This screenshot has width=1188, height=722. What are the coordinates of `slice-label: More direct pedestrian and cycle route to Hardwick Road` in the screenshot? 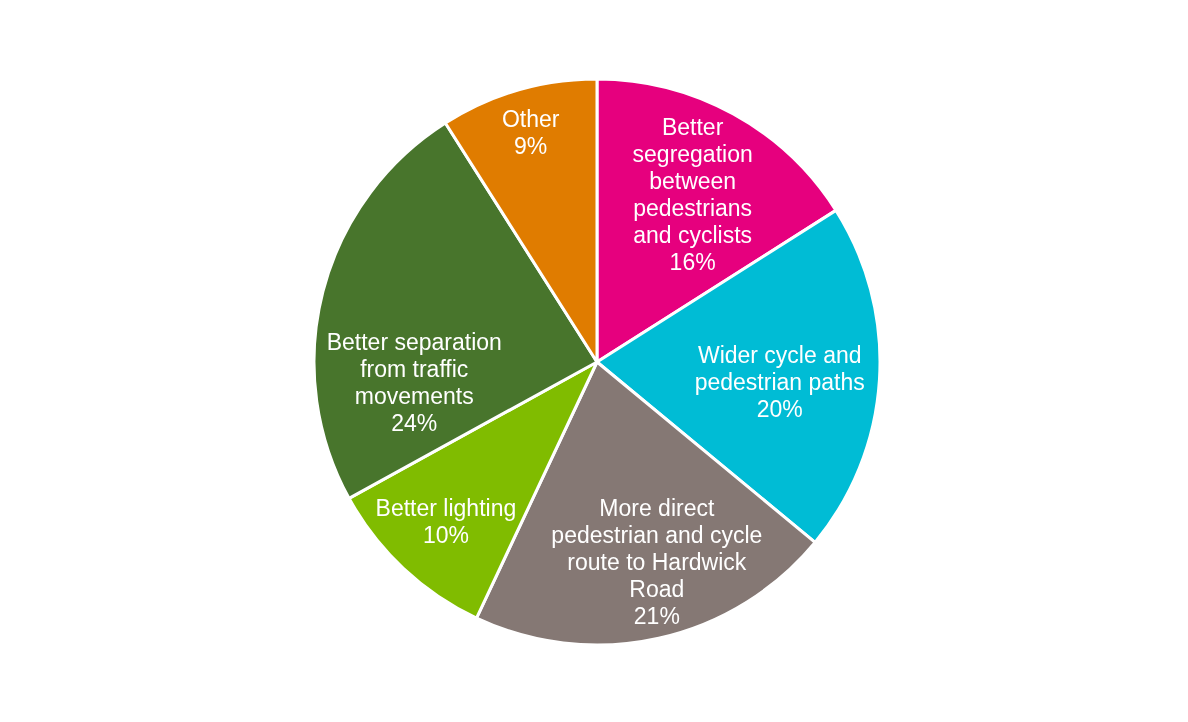 It's located at (657, 548).